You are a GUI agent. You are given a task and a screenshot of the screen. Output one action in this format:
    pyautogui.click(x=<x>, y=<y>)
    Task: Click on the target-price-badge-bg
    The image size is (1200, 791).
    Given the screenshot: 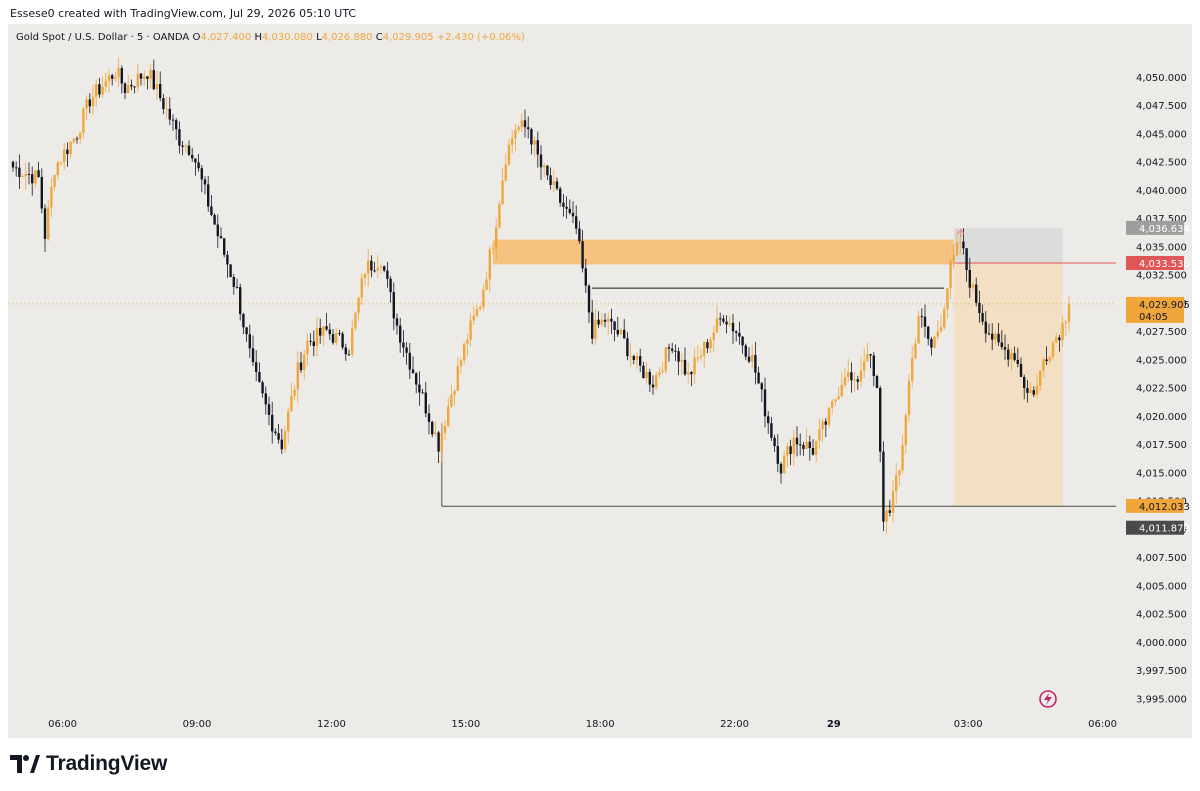 What is the action you would take?
    pyautogui.click(x=1155, y=505)
    